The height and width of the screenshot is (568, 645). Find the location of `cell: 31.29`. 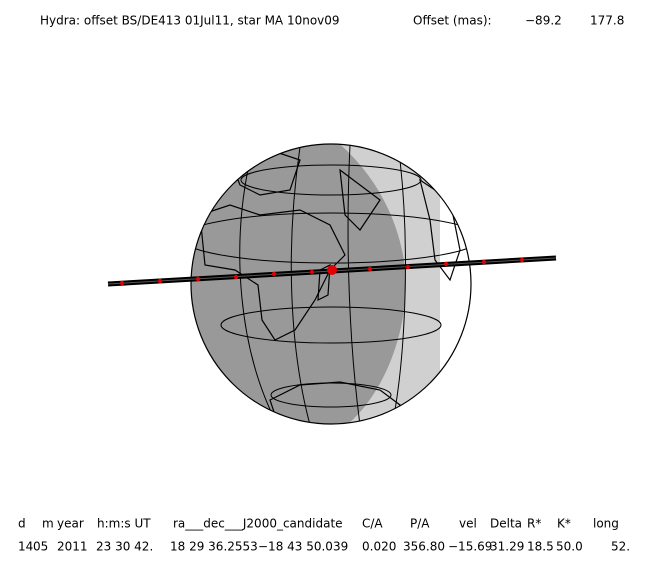

cell: 31.29 is located at coordinates (507, 547).